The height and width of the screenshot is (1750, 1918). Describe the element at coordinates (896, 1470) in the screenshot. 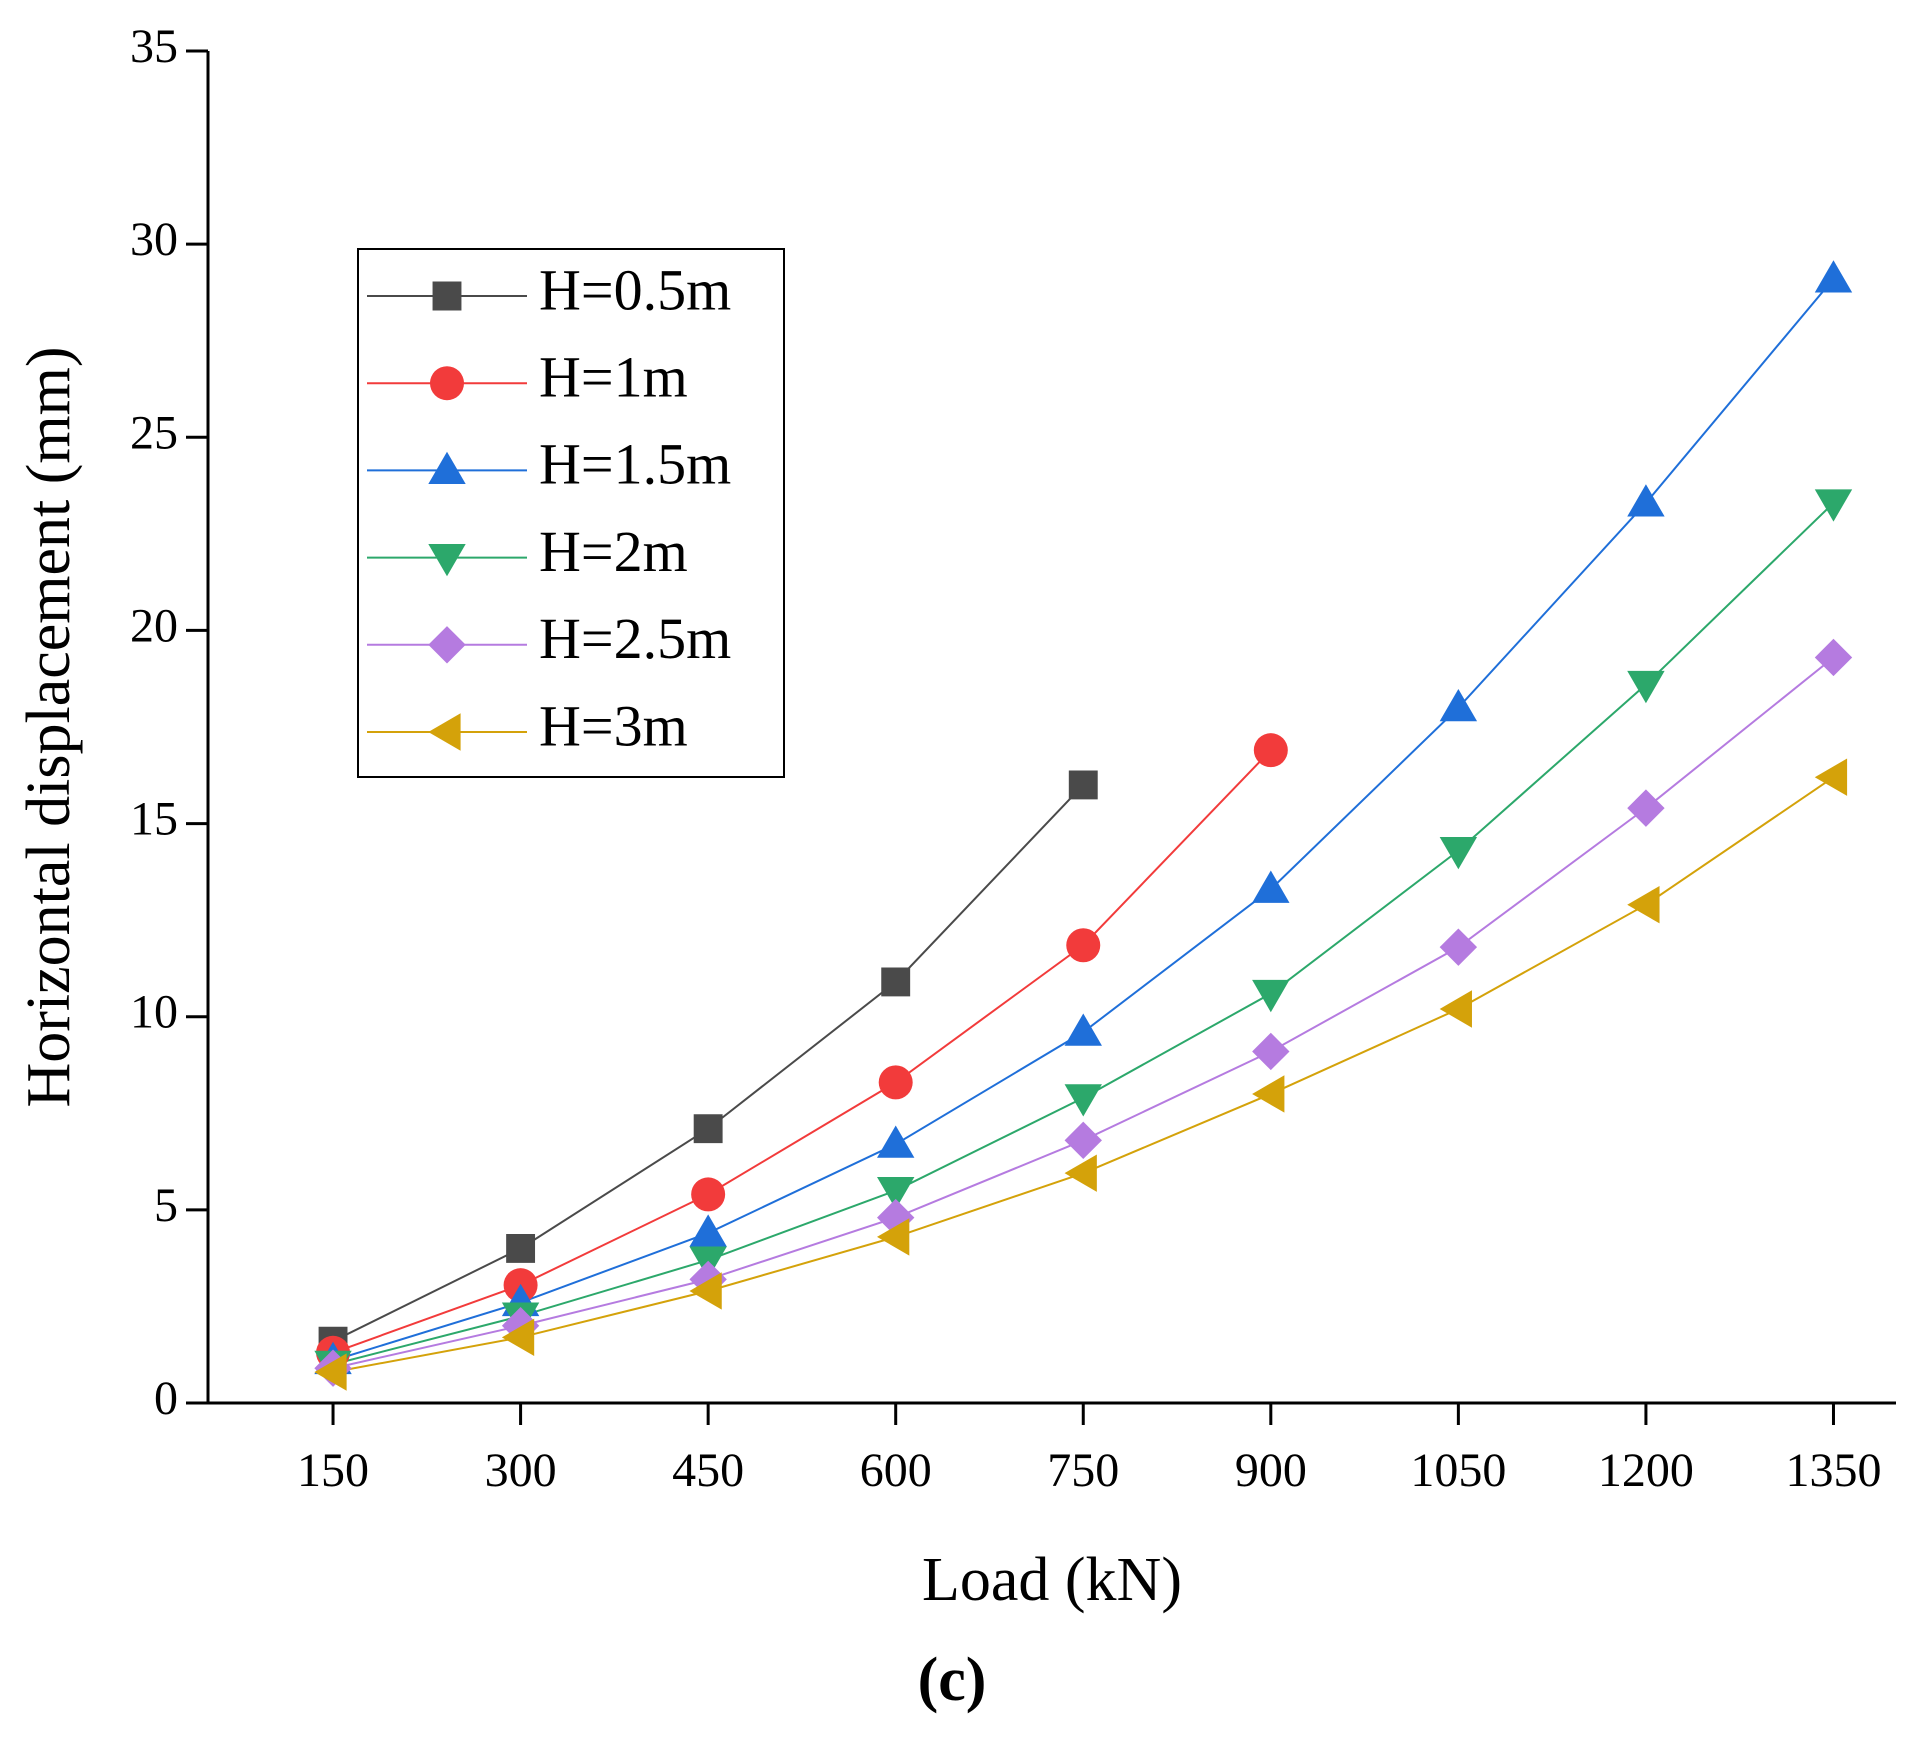

I see `x-tick-label: 600` at that location.